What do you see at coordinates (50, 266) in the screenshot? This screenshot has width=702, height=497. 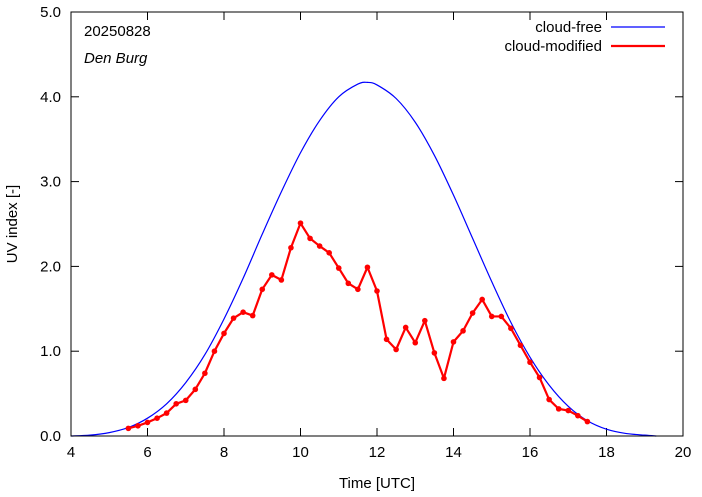 I see `y-tick-label: 2.0` at bounding box center [50, 266].